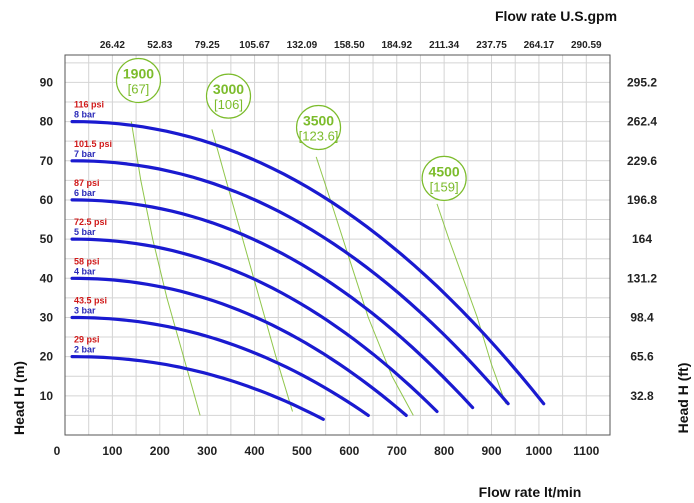  Describe the element at coordinates (47, 357) in the screenshot. I see `y-tick-label: 20` at that location.